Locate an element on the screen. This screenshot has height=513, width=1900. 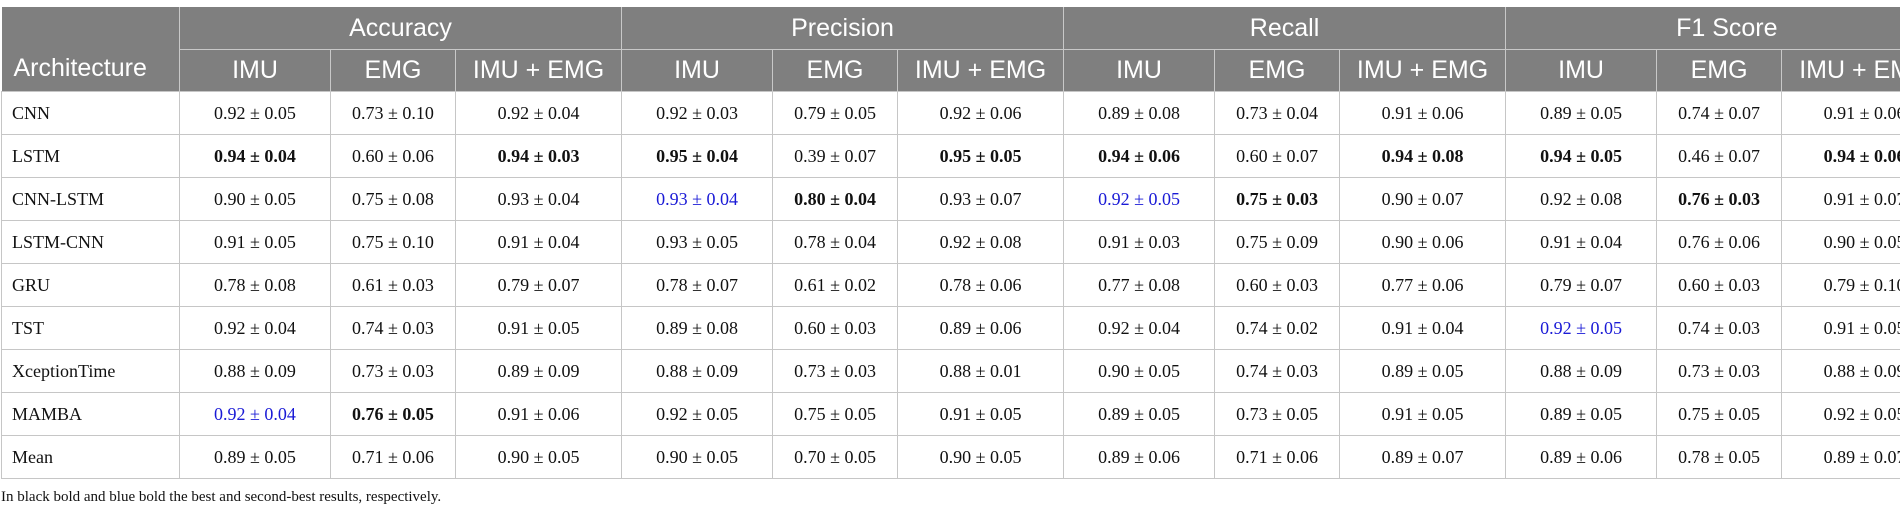
table-cell: 0.78 ± 0.06 is located at coordinates (980, 285).